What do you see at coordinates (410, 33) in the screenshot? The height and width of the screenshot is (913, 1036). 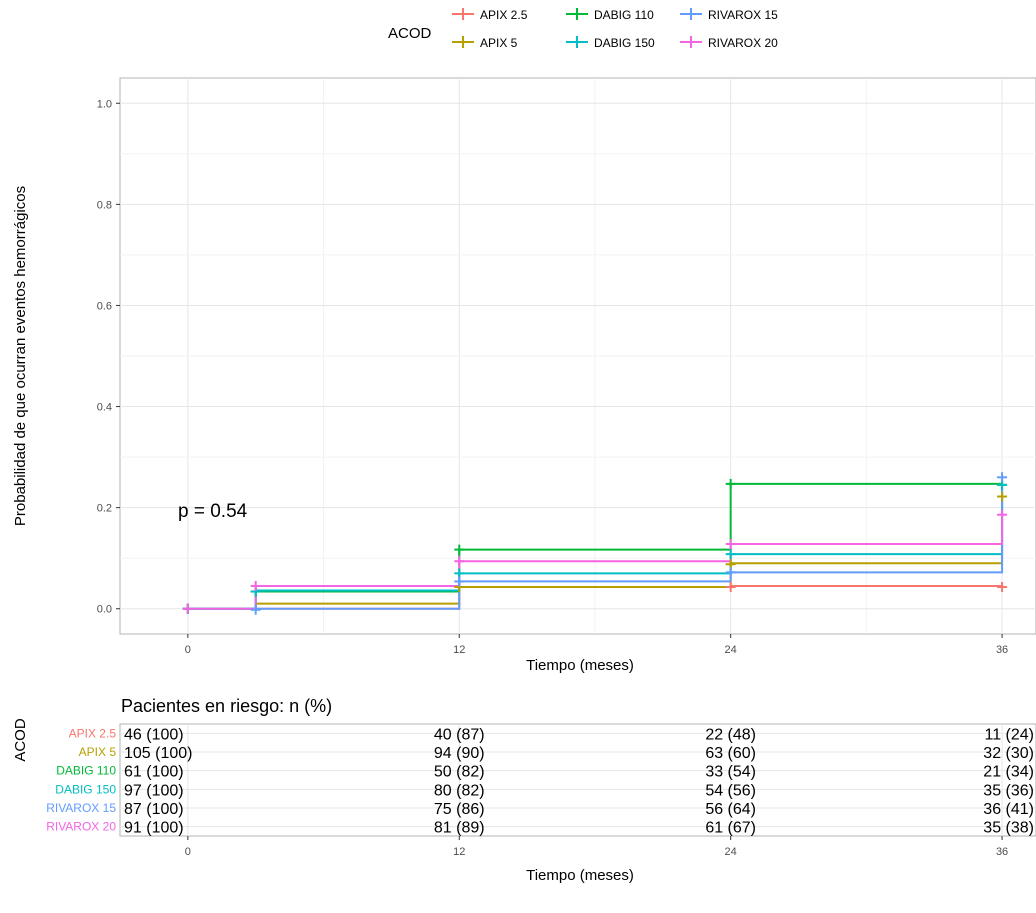 I see `legend-title: ACOD` at bounding box center [410, 33].